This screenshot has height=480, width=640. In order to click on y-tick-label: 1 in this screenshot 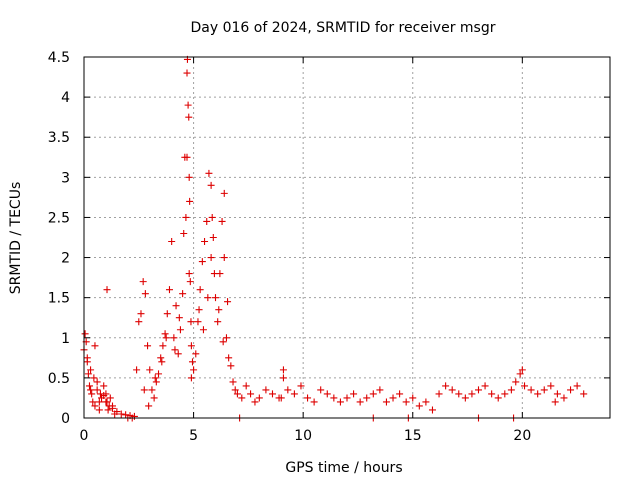, I will do `click(65, 339)`.